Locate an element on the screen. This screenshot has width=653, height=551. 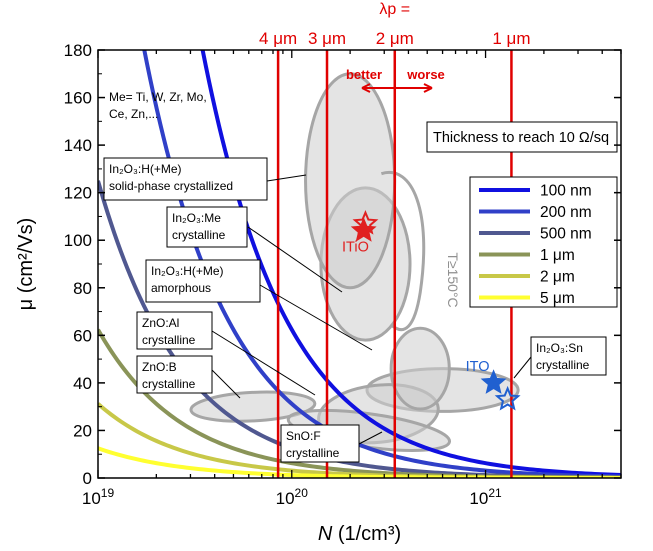
y-tick-label-5: 100 is located at coordinates (78, 240).